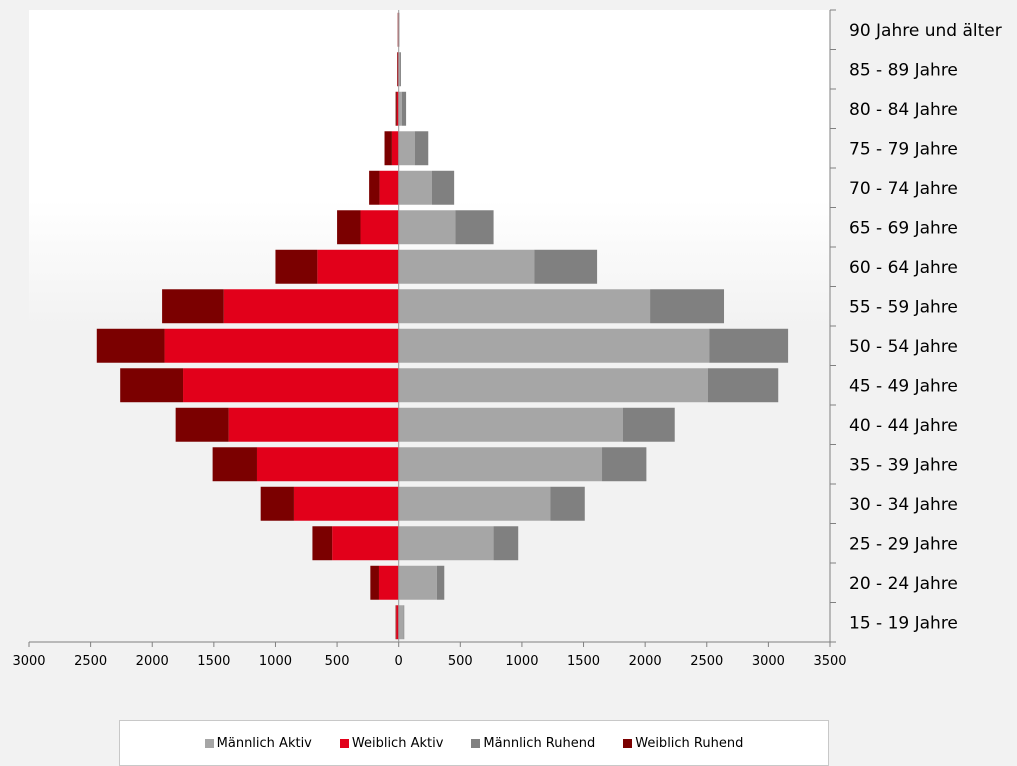 This screenshot has width=1017, height=766. I want to click on category-label-7: 50 - 54 Jahre, so click(903, 347).